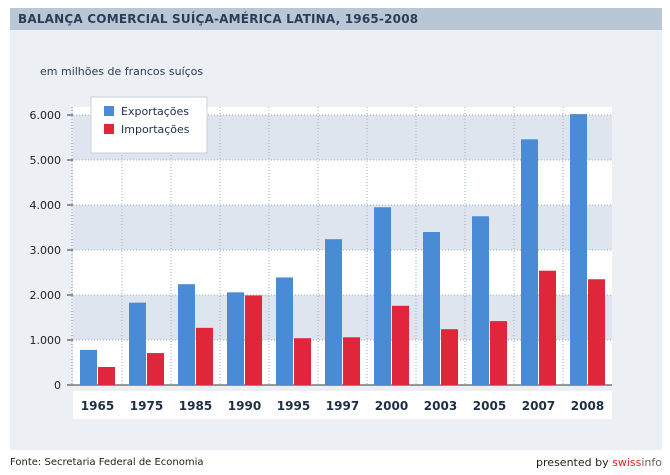 The width and height of the screenshot is (670, 475). What do you see at coordinates (538, 406) in the screenshot?
I see `x-tick-label: 2007` at bounding box center [538, 406].